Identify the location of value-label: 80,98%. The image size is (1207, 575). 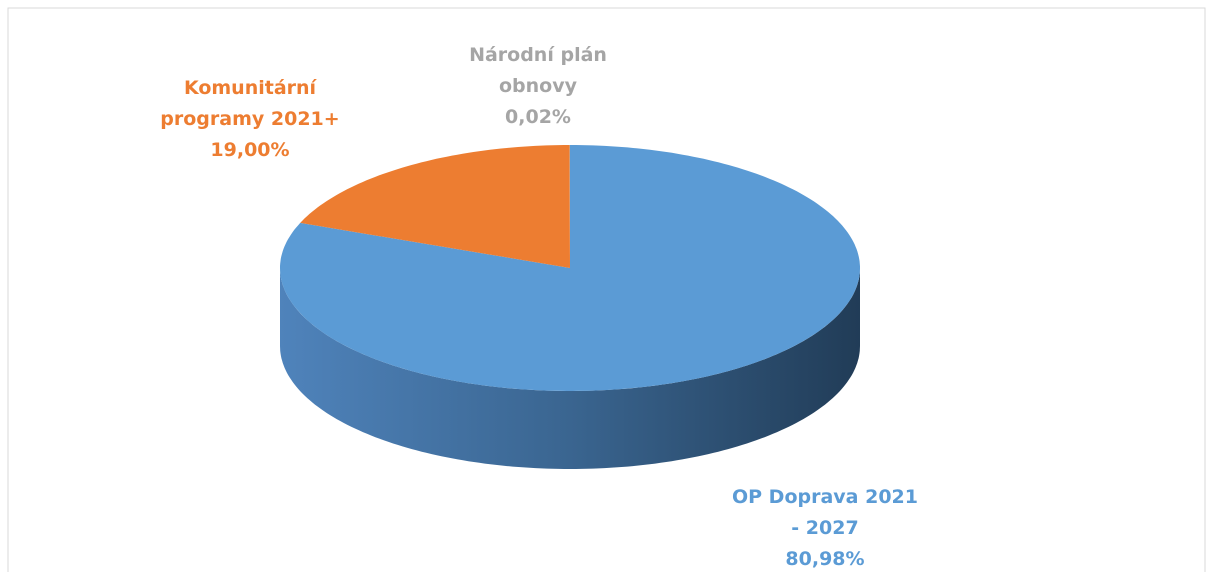
(825, 559).